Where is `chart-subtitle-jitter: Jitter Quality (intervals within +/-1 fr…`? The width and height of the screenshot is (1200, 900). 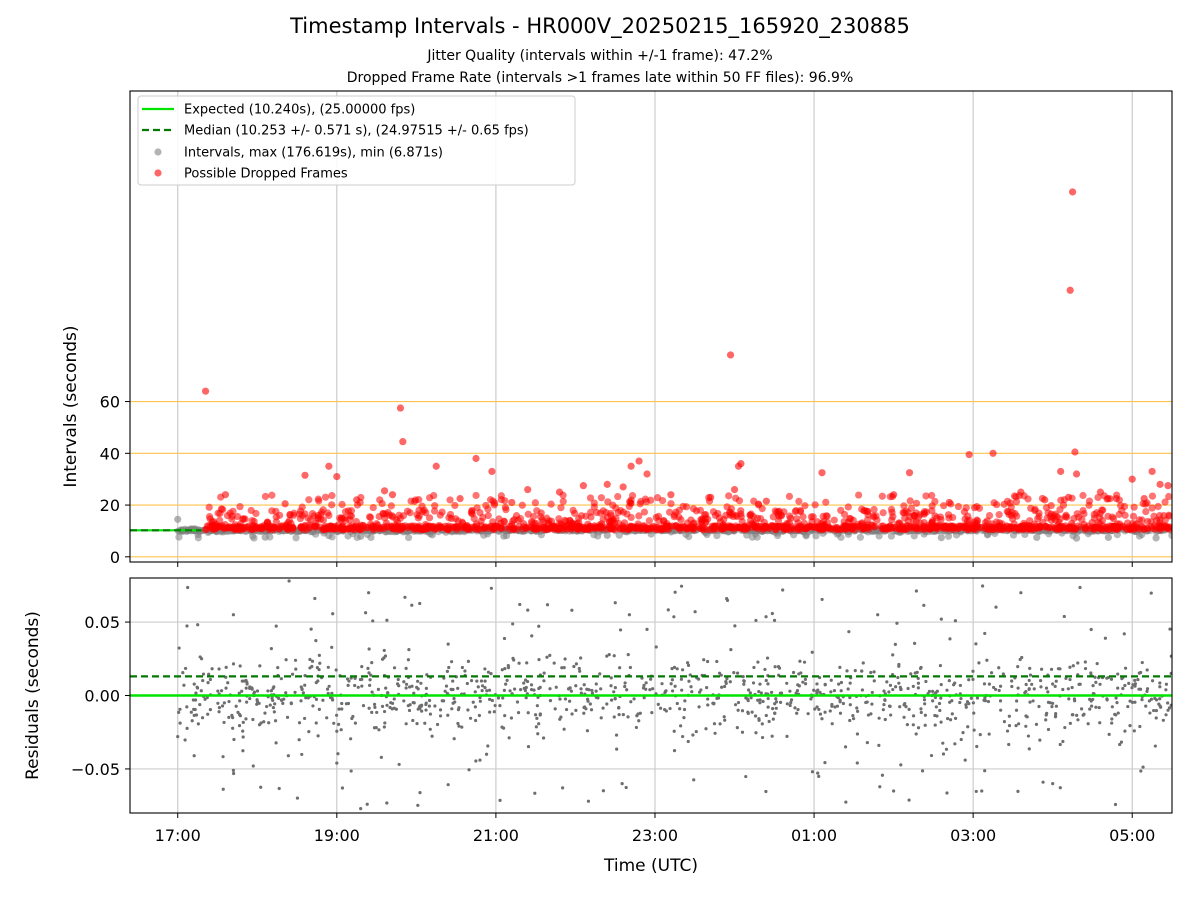
chart-subtitle-jitter: Jitter Quality (intervals within +/-1 fr… is located at coordinates (600, 56).